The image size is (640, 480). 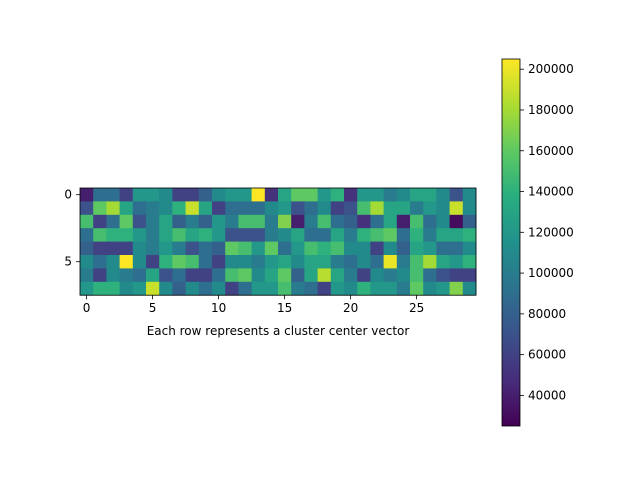 I want to click on x-tick-label: 0, so click(x=87, y=308).